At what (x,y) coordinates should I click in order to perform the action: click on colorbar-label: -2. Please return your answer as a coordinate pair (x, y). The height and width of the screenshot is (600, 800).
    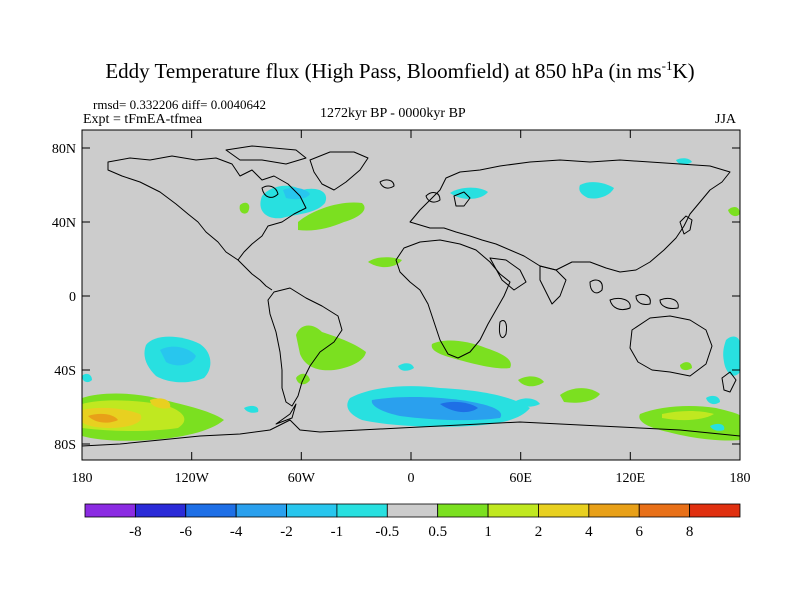
    Looking at the image, I should click on (286, 532).